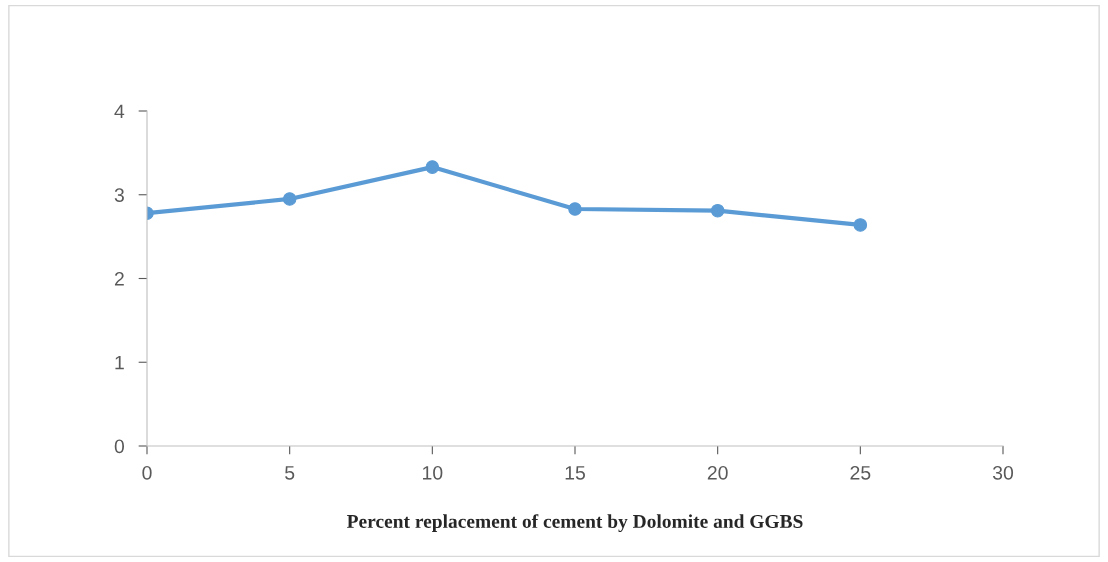 The image size is (1108, 562). I want to click on x-tick-label: 25, so click(860, 472).